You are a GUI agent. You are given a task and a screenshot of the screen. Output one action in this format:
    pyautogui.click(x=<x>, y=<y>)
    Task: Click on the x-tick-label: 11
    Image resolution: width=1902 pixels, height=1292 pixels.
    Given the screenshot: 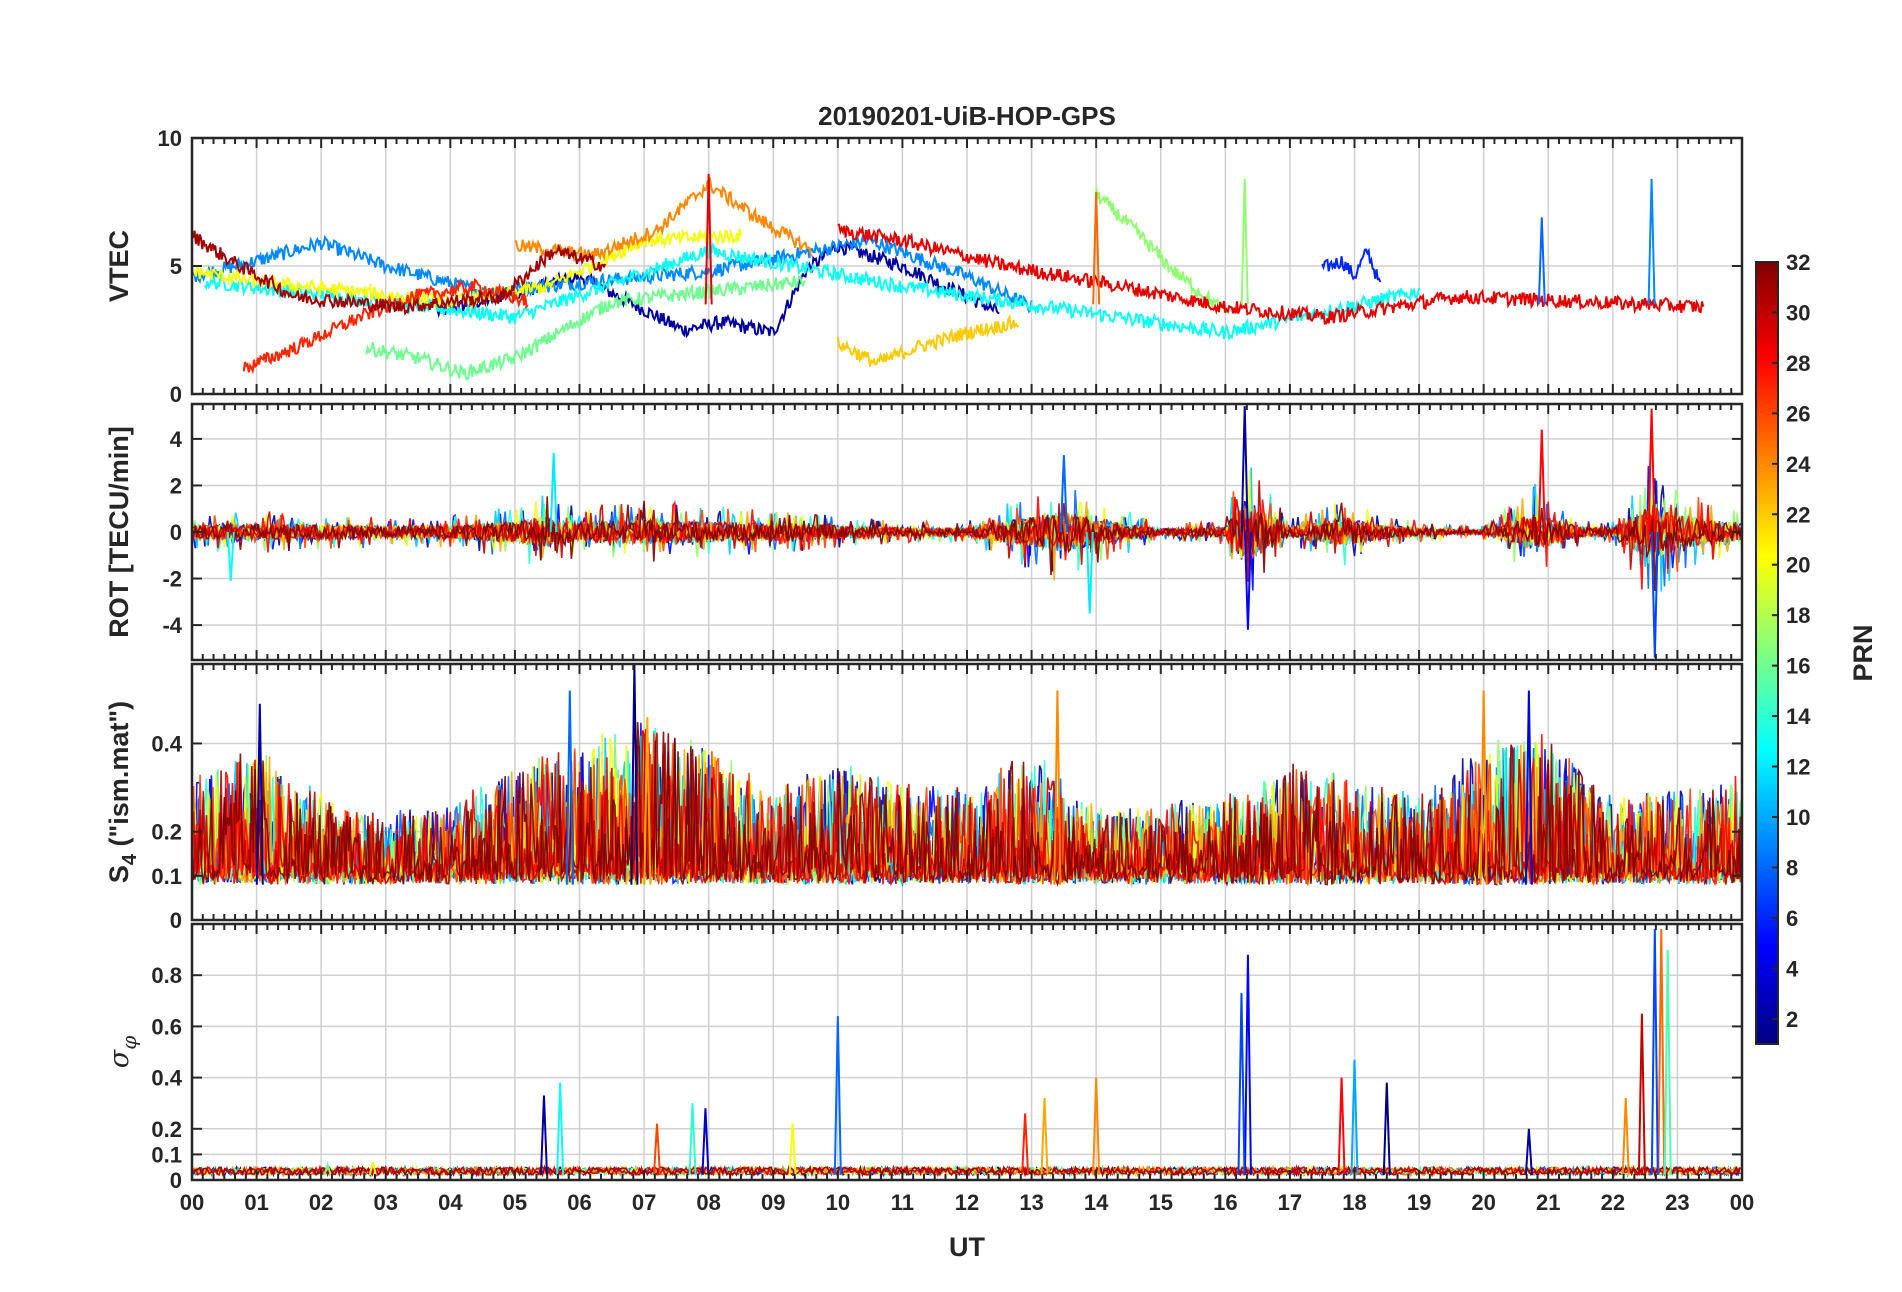 What is the action you would take?
    pyautogui.click(x=902, y=1202)
    